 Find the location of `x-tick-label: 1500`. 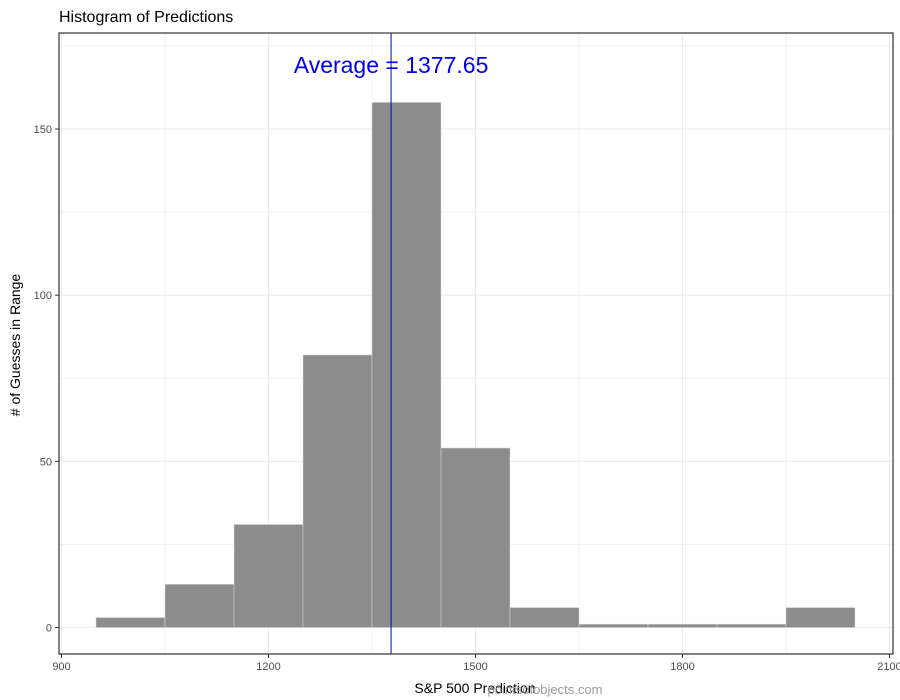

x-tick-label: 1500 is located at coordinates (475, 667).